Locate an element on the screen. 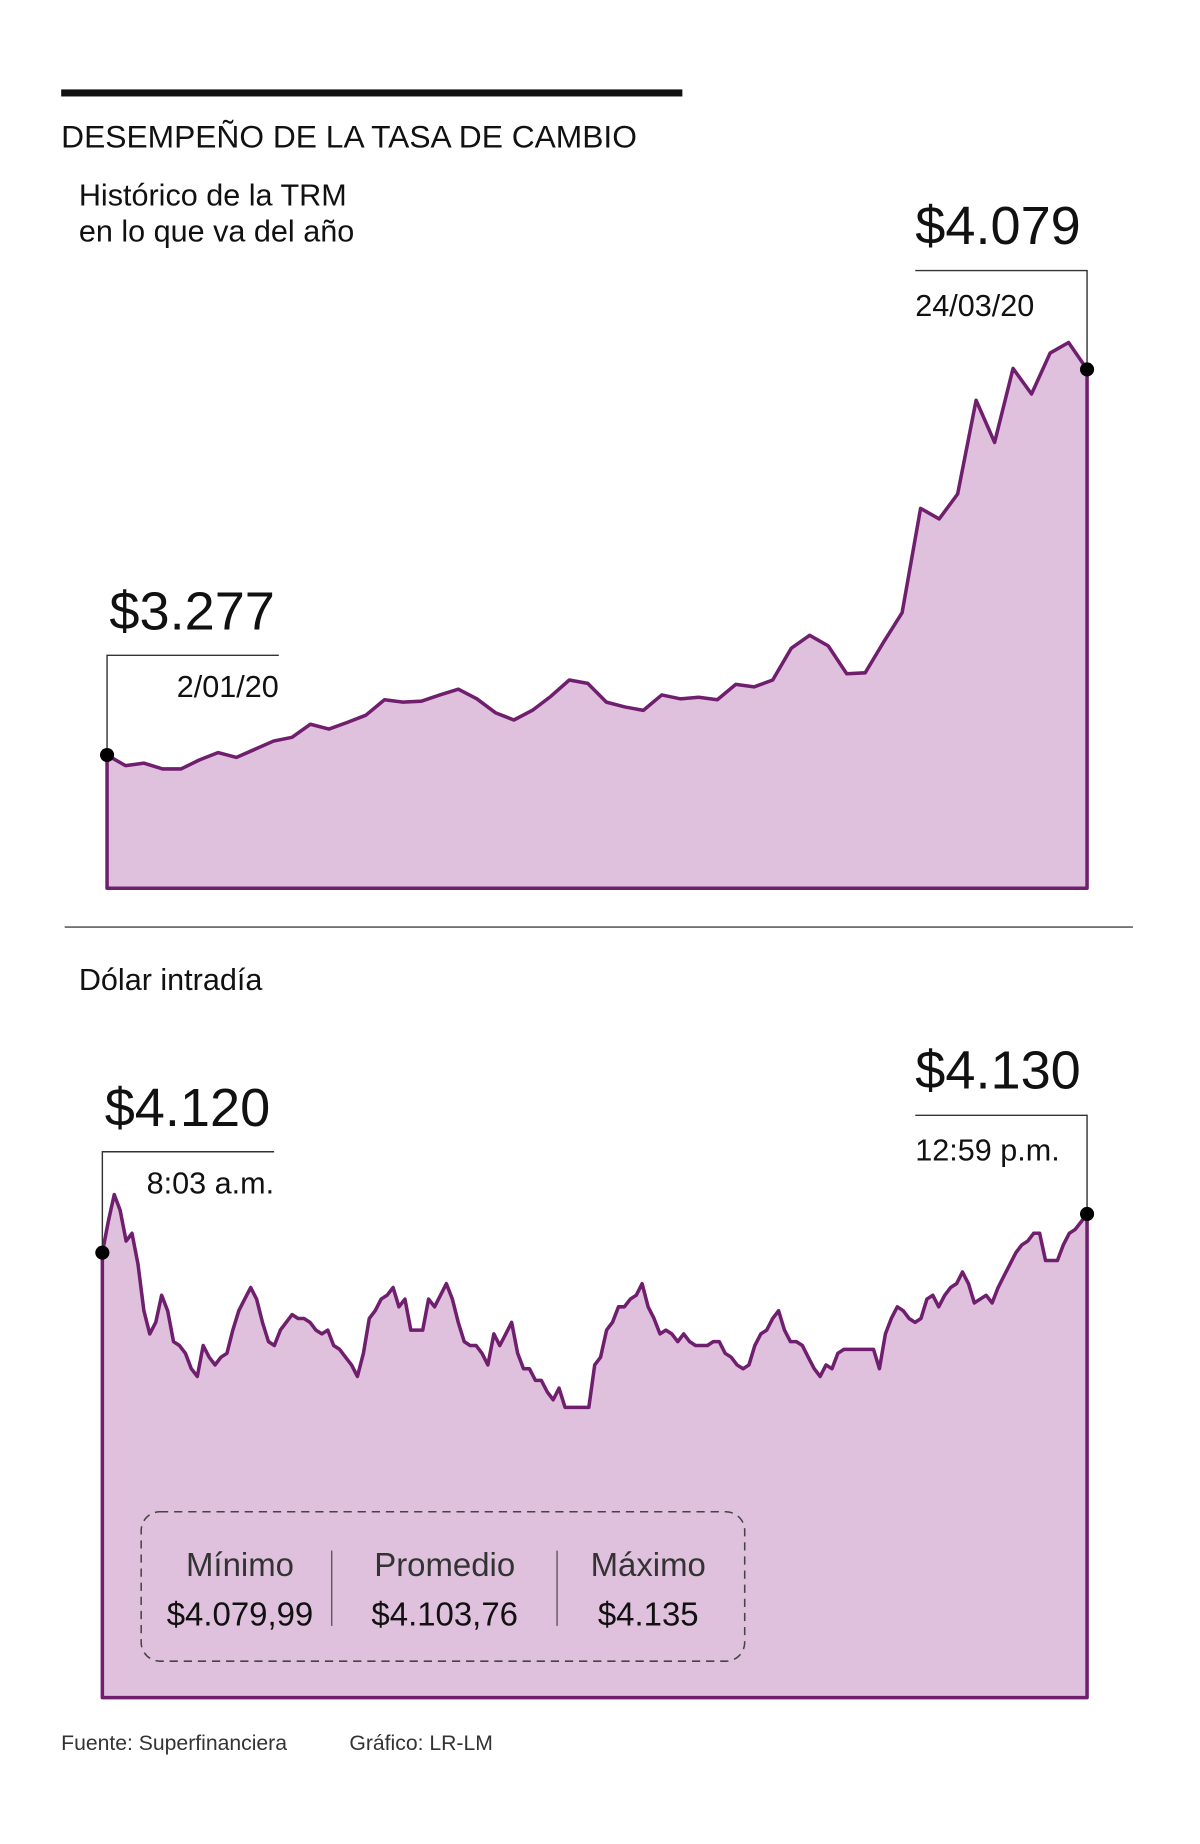  summary-value: $4.135 is located at coordinates (648, 1614).